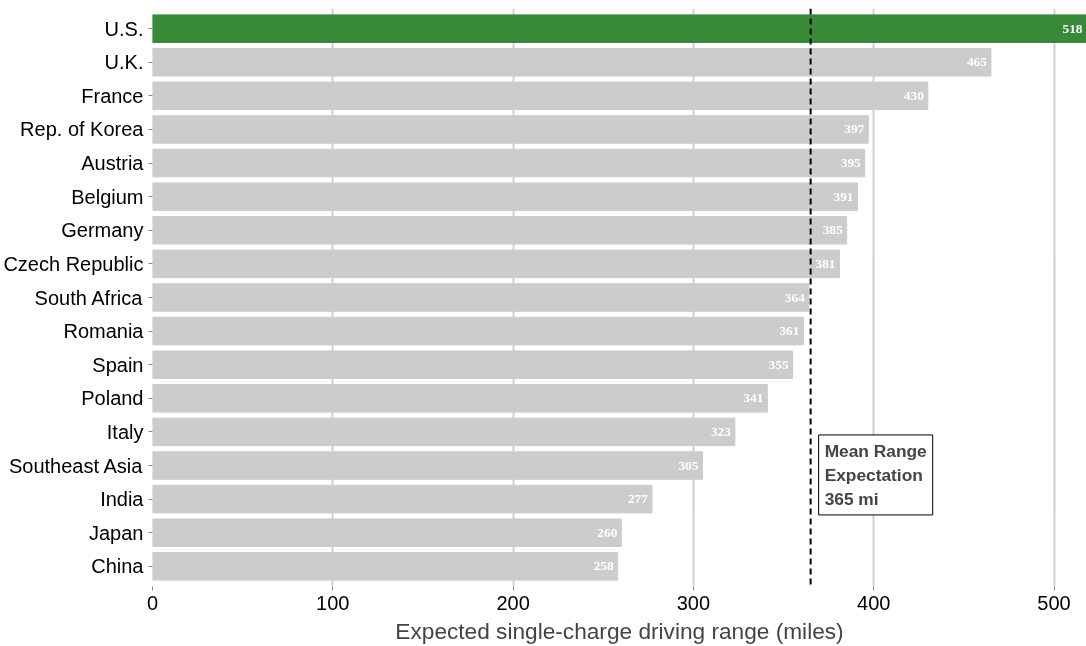 The image size is (1086, 646). What do you see at coordinates (124, 62) in the screenshot?
I see `y-tick-label: U.K.` at bounding box center [124, 62].